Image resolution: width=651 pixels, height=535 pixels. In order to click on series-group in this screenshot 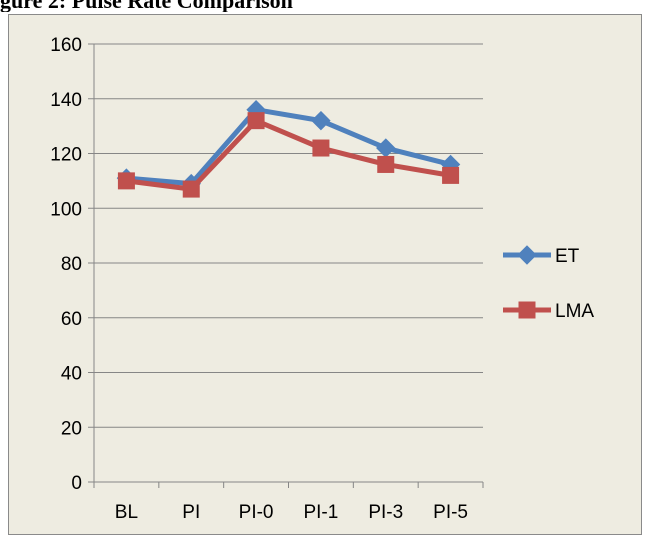, I will do `click(288, 148)`.